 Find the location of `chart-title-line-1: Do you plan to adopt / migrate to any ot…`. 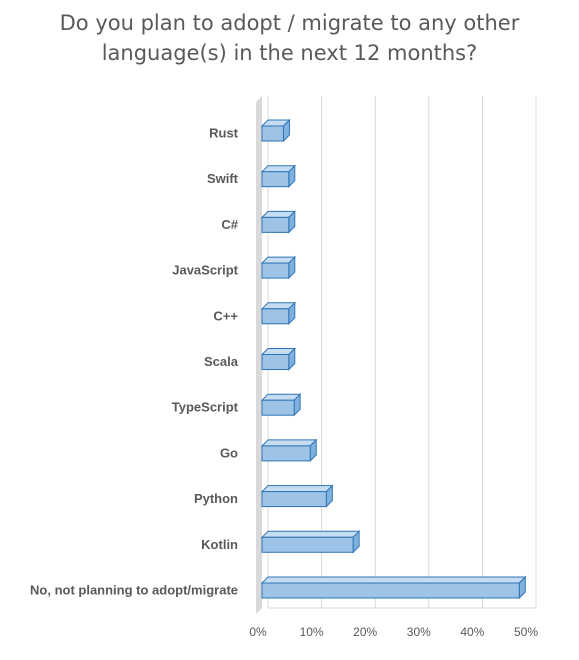

chart-title-line-1: Do you plan to adopt / migrate to any ot… is located at coordinates (289, 23).